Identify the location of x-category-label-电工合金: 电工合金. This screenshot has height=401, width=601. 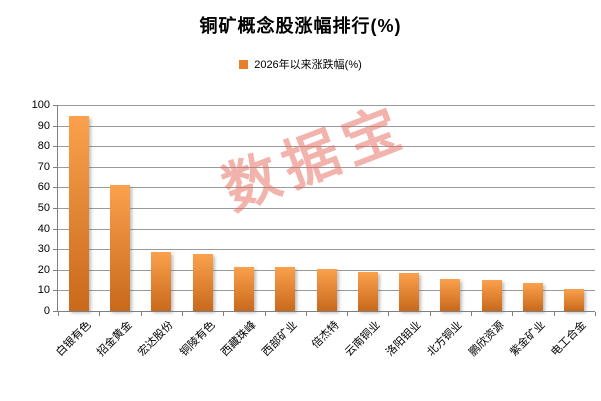
(569, 339).